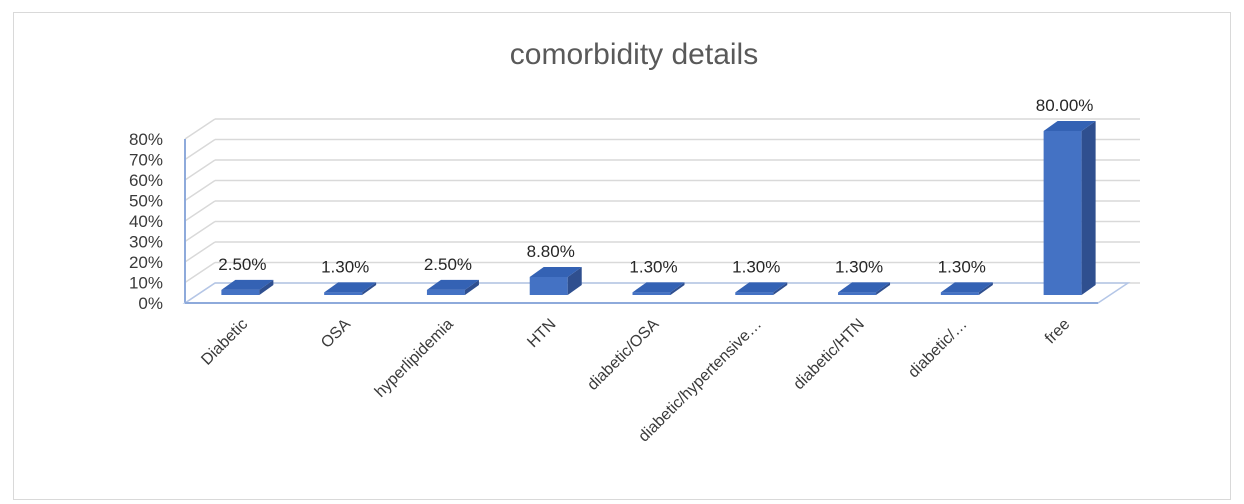  Describe the element at coordinates (146, 283) in the screenshot. I see `y-tick-label: 10%` at that location.